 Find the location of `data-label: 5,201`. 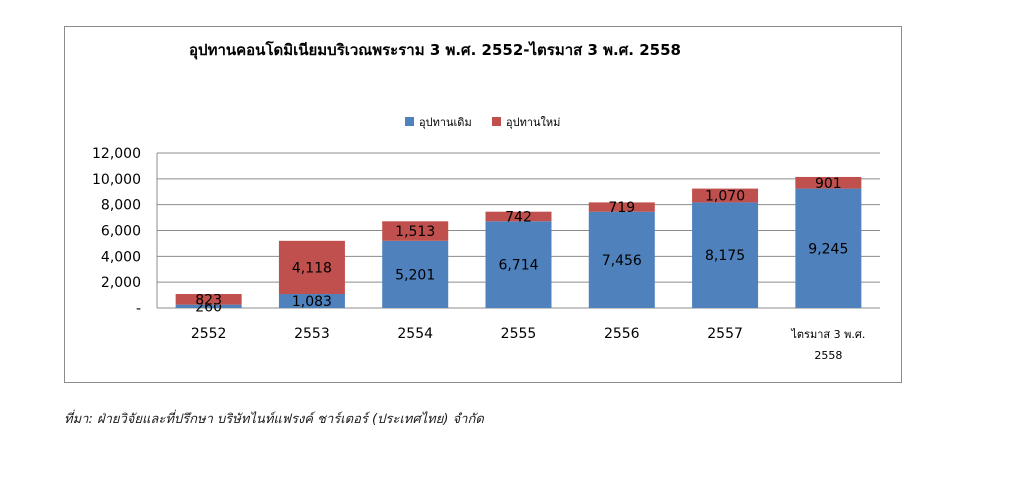

data-label: 5,201 is located at coordinates (415, 275).